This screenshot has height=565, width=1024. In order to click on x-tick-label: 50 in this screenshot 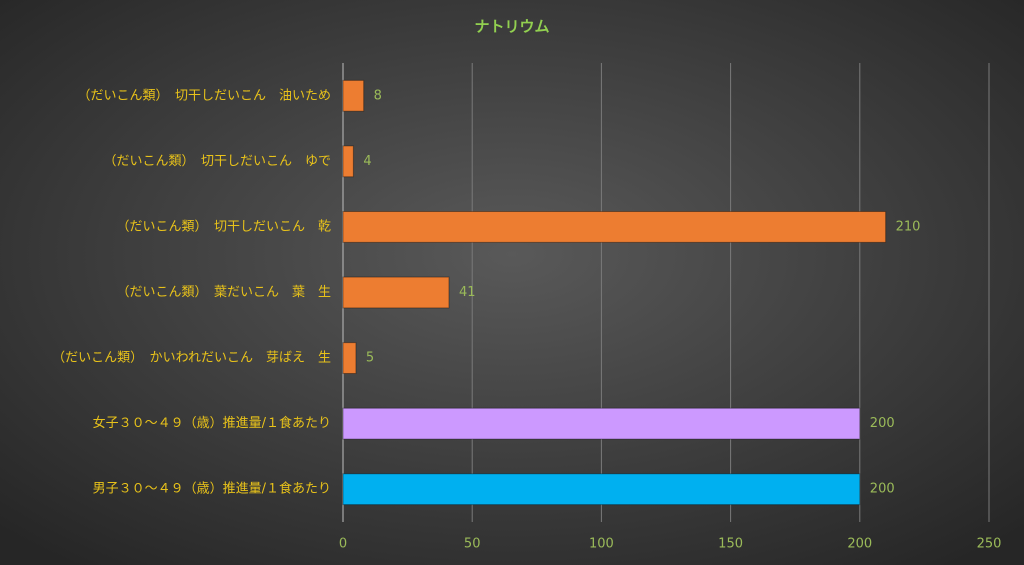, I will do `click(472, 544)`.